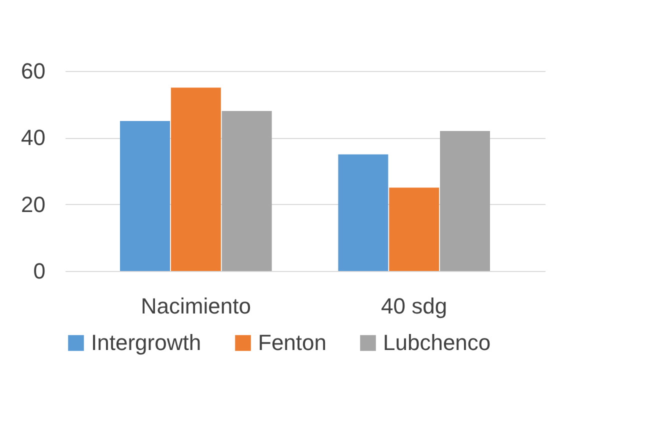 The width and height of the screenshot is (664, 425). Describe the element at coordinates (414, 306) in the screenshot. I see `x-tick-label: 40 sdg` at that location.